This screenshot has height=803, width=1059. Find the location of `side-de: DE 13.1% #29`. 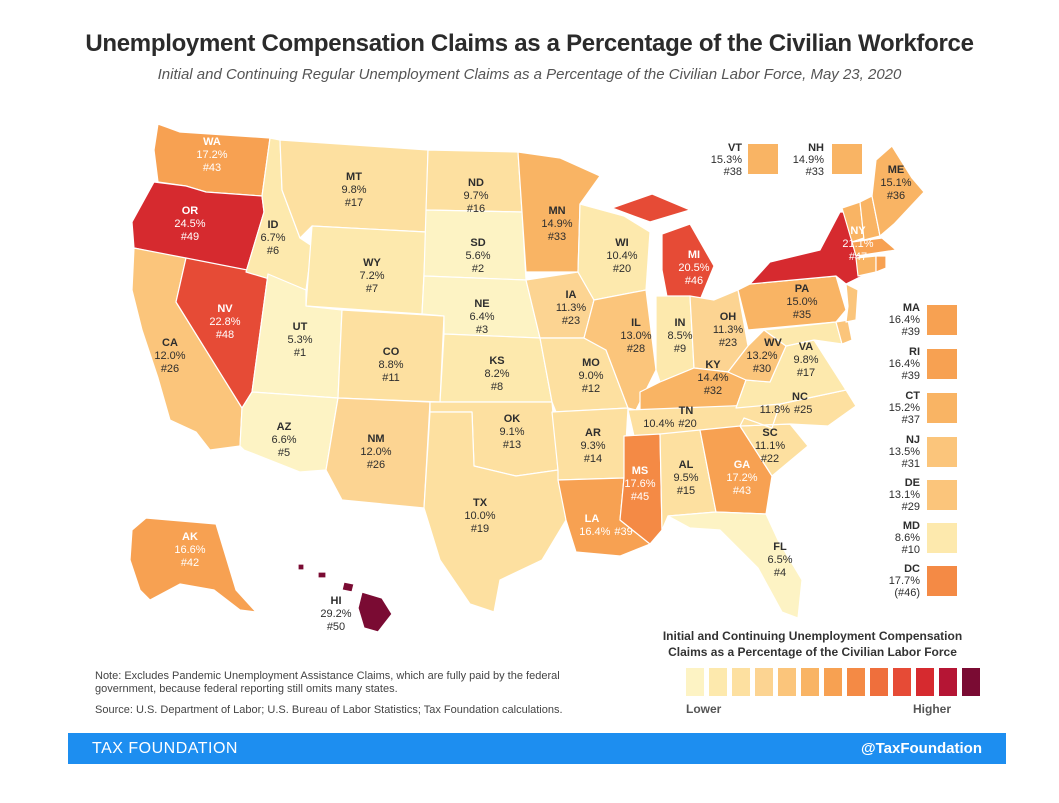

side-de: DE 13.1% #29 is located at coordinates (875, 495).